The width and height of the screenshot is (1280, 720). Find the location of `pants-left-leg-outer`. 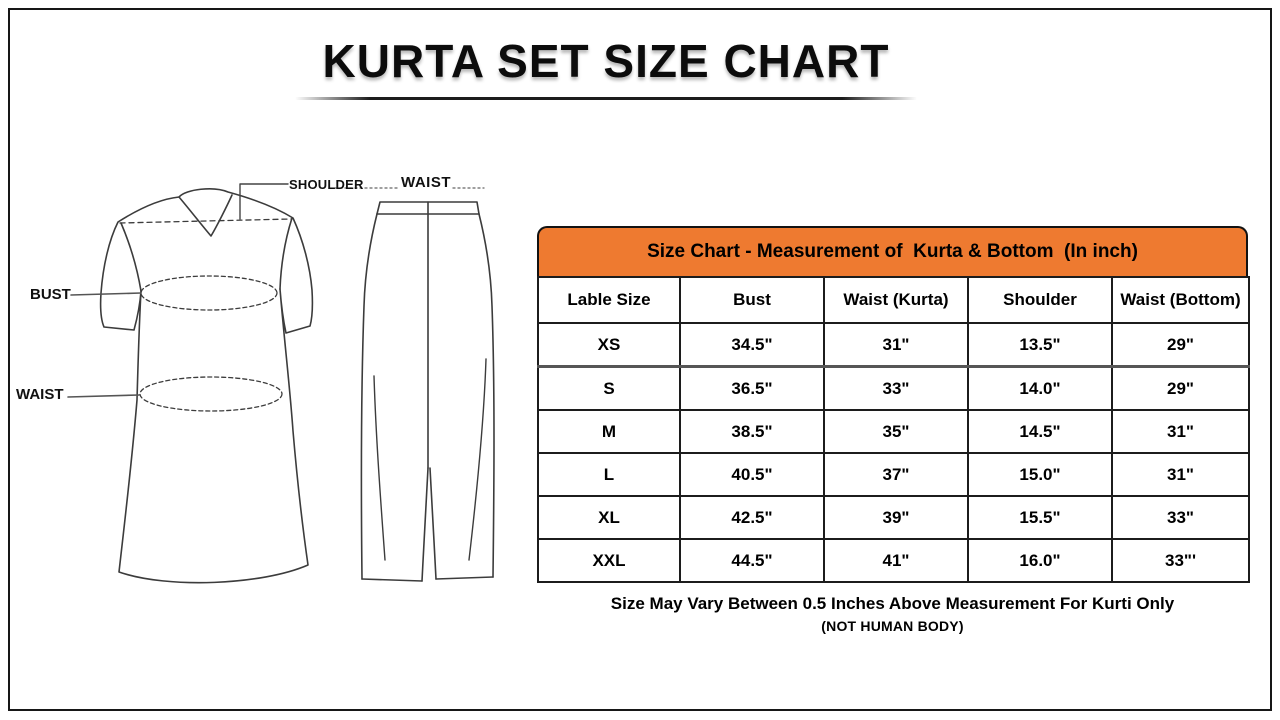

pants-left-leg-outer is located at coordinates (369, 396).